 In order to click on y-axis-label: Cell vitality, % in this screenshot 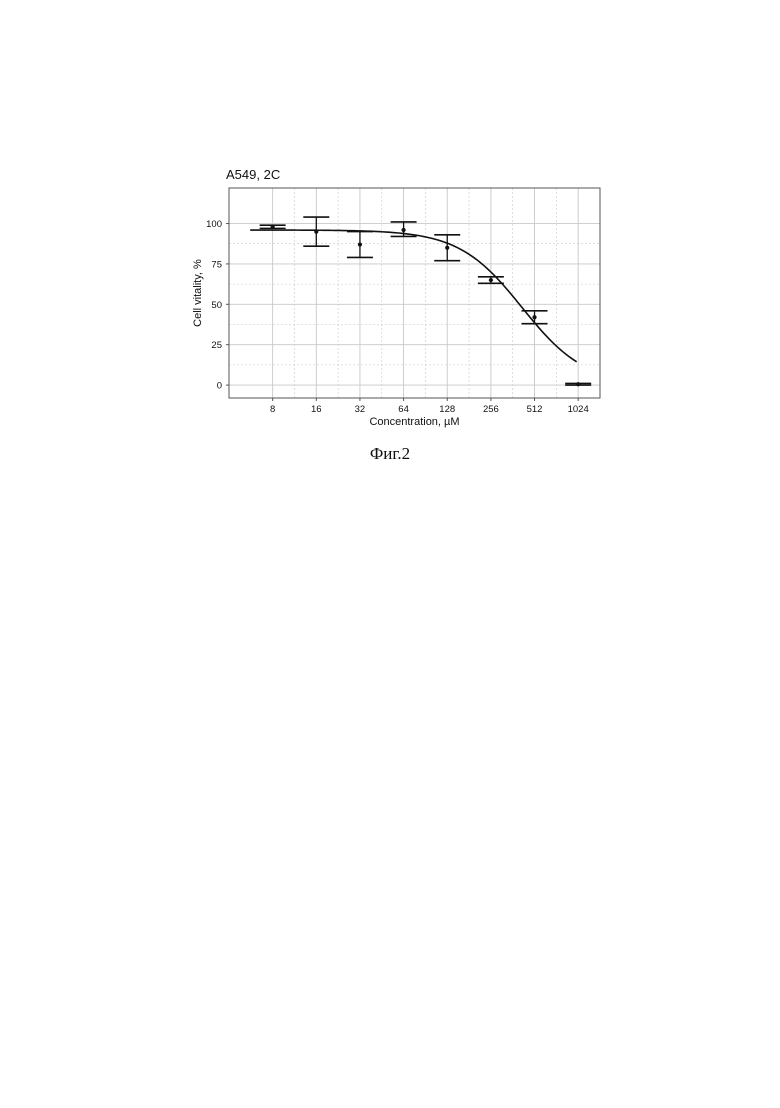, I will do `click(198, 293)`.